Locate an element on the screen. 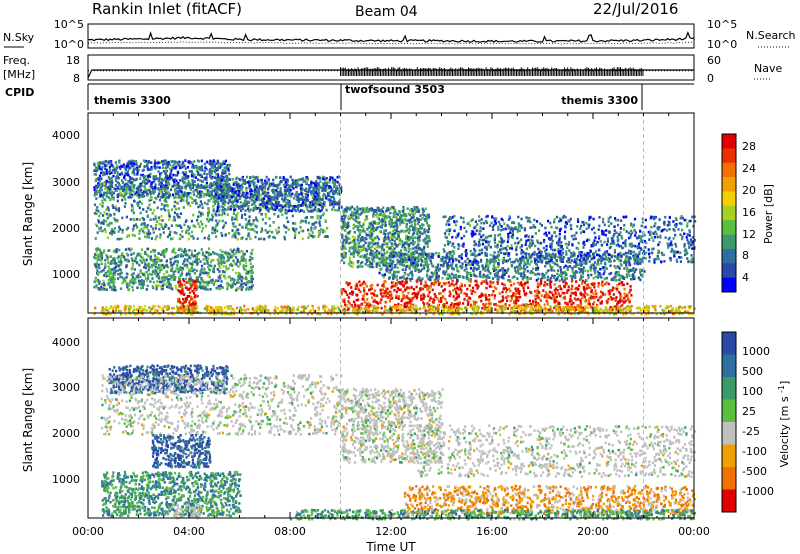  noise-series is located at coordinates (391, 37).